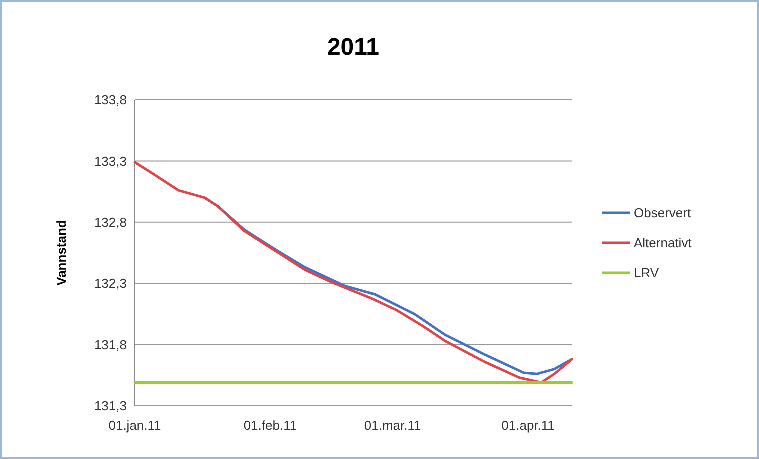 The height and width of the screenshot is (459, 759). What do you see at coordinates (110, 284) in the screenshot?
I see `y-tick-label: 132,3` at bounding box center [110, 284].